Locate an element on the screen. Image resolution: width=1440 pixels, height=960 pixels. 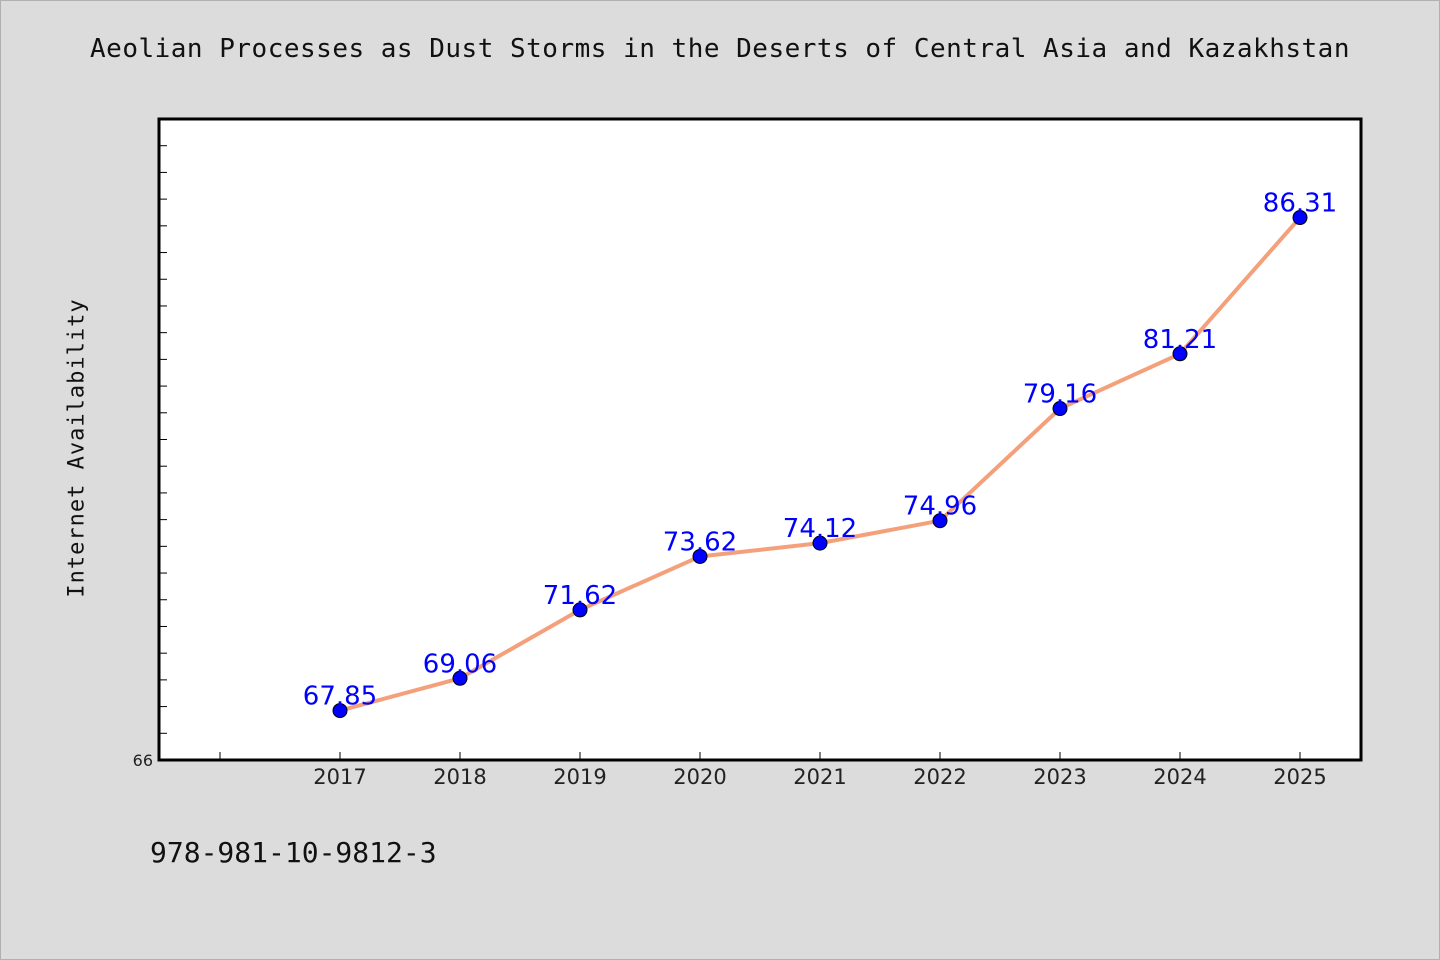
x-tick-label: 2020 is located at coordinates (699, 777).